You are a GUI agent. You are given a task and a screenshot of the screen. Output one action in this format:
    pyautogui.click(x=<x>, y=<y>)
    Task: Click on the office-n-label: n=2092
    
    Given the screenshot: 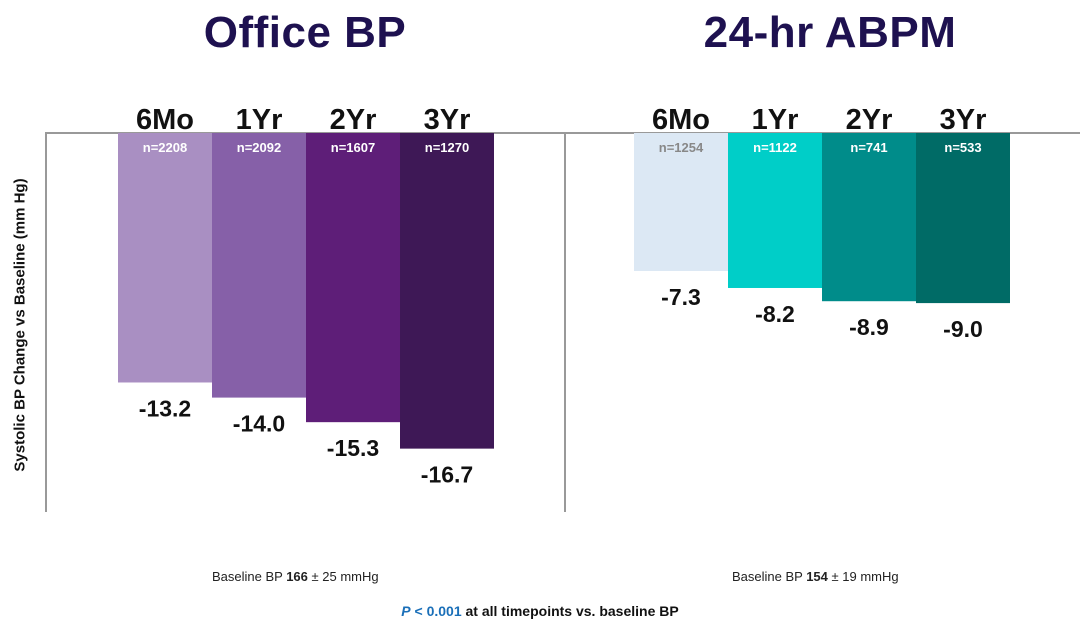 What is the action you would take?
    pyautogui.click(x=259, y=147)
    